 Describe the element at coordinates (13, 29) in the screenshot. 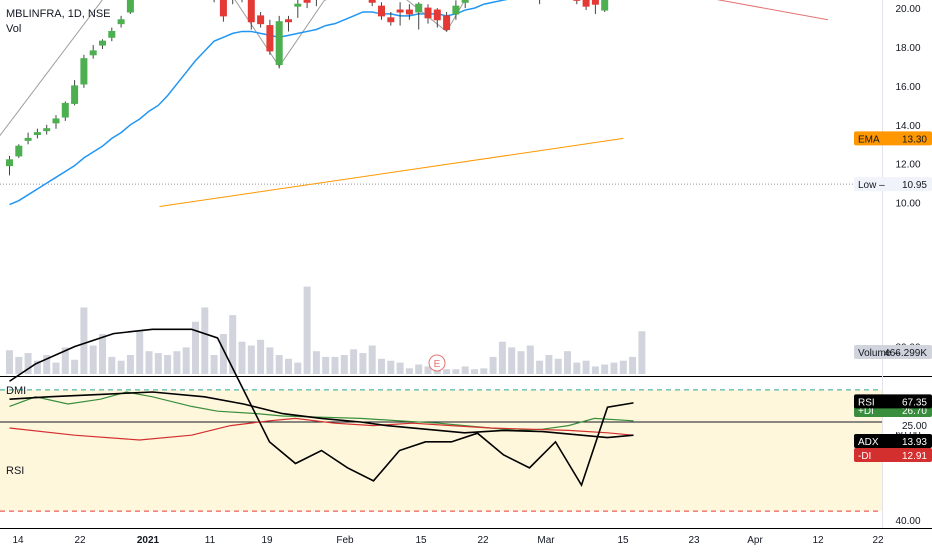

I see `volume-label: Vol` at that location.